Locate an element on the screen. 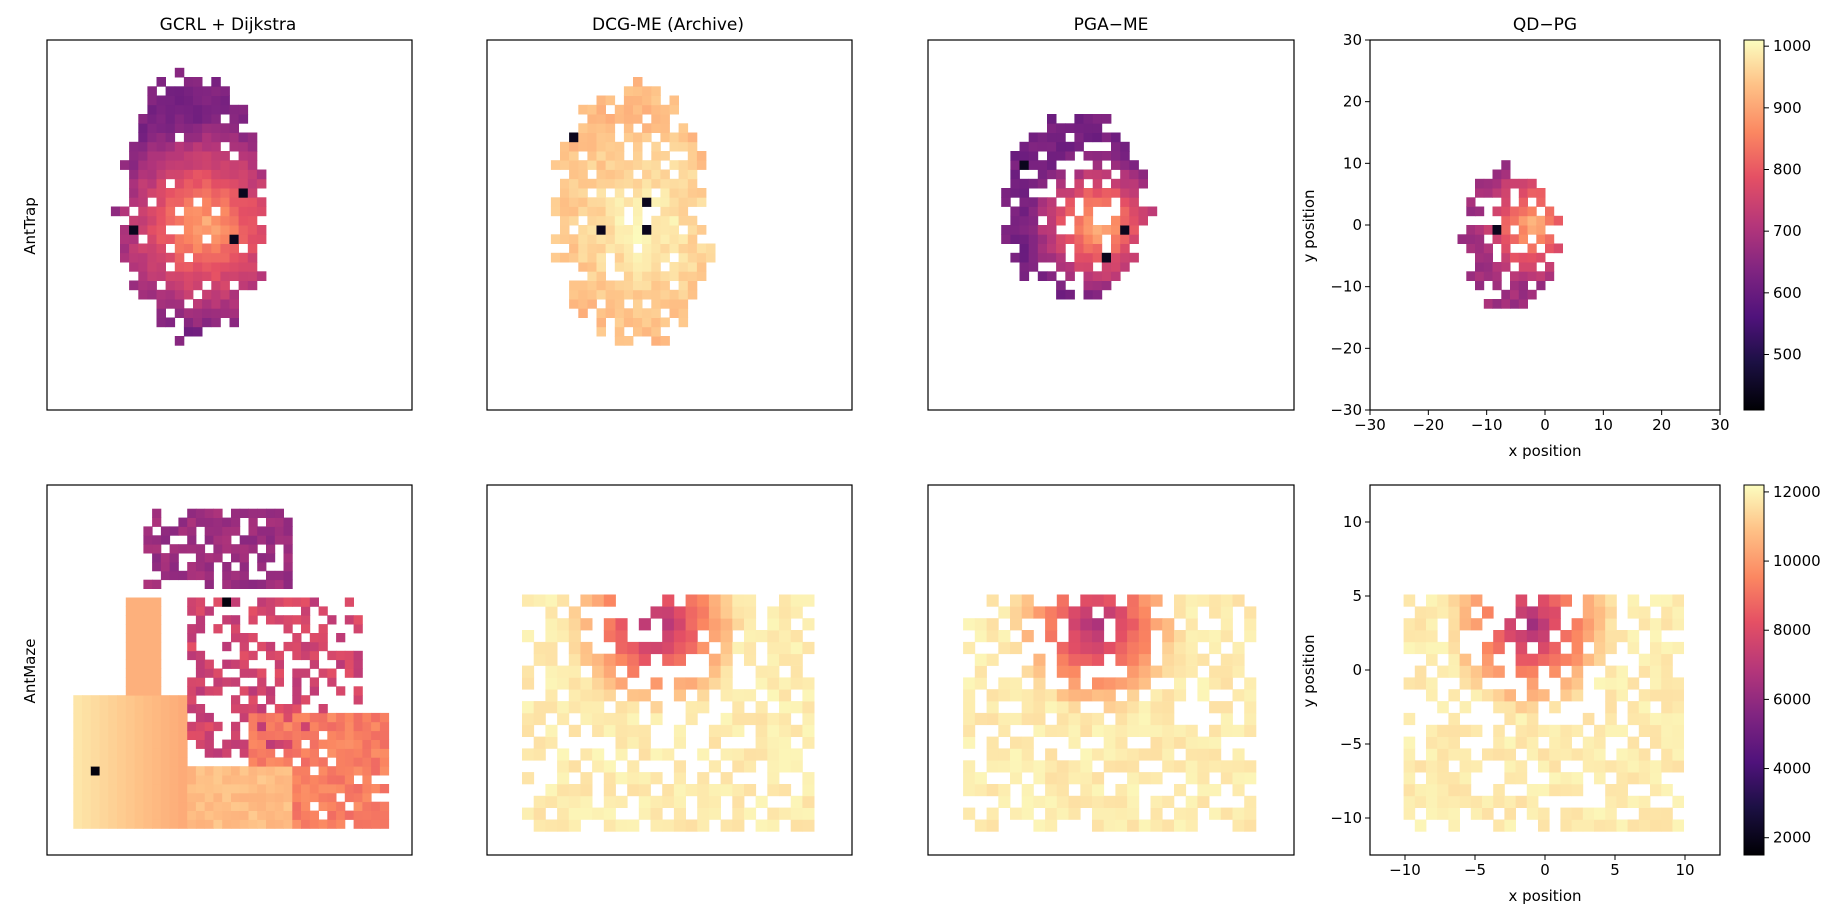 This screenshot has width=1844, height=914. row-label-antmaze: AntMaze is located at coordinates (30, 671).